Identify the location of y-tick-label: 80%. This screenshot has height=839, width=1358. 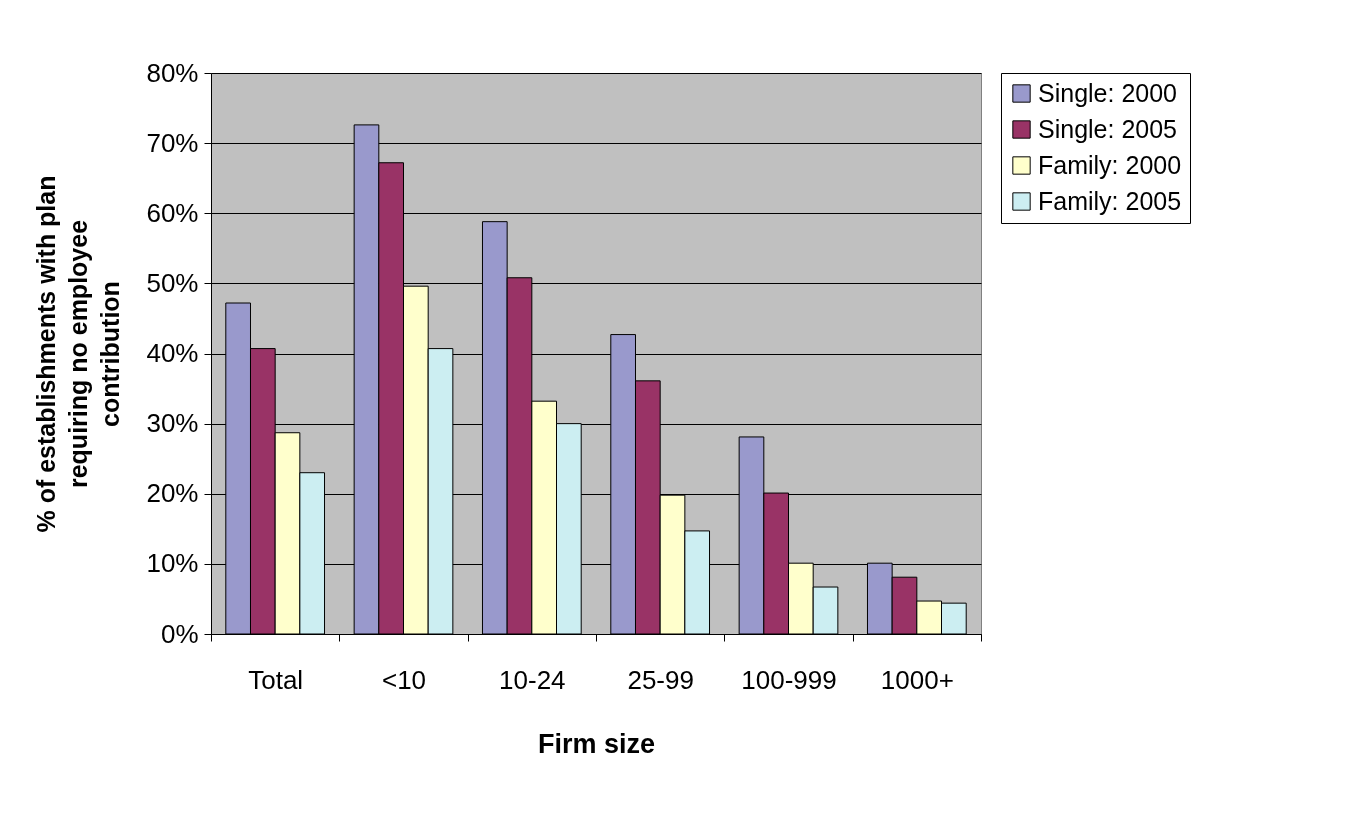
(172, 72).